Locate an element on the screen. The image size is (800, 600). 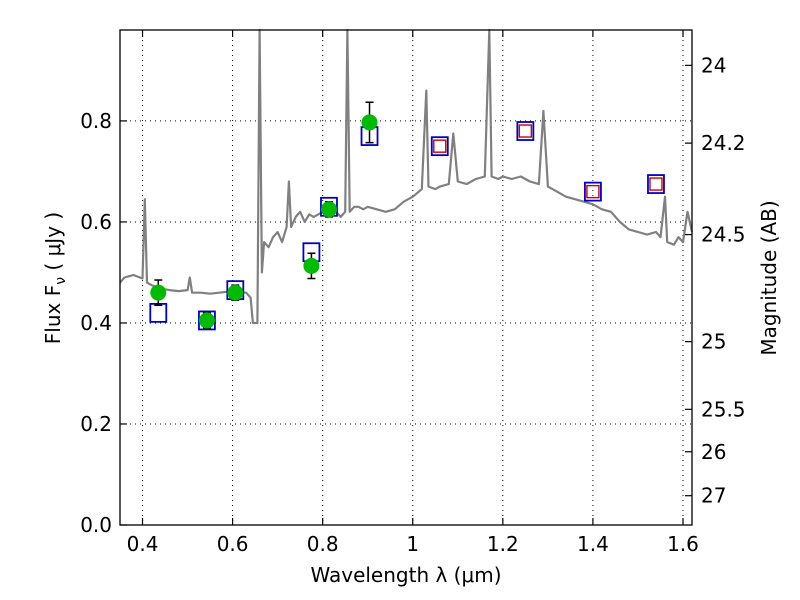
right-tick-label: 27 is located at coordinates (713, 496).